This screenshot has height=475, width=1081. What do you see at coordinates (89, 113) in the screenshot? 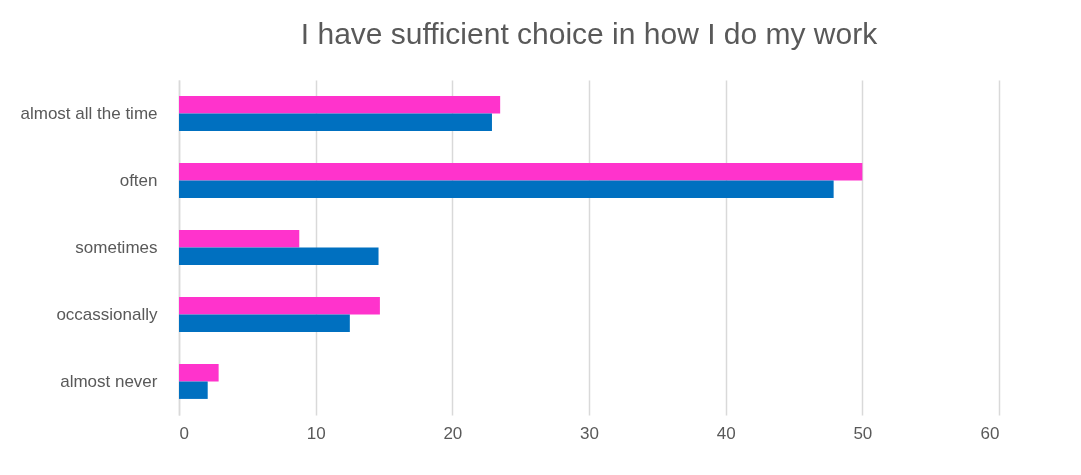
I see `y-tick-label: almost all the time` at bounding box center [89, 113].